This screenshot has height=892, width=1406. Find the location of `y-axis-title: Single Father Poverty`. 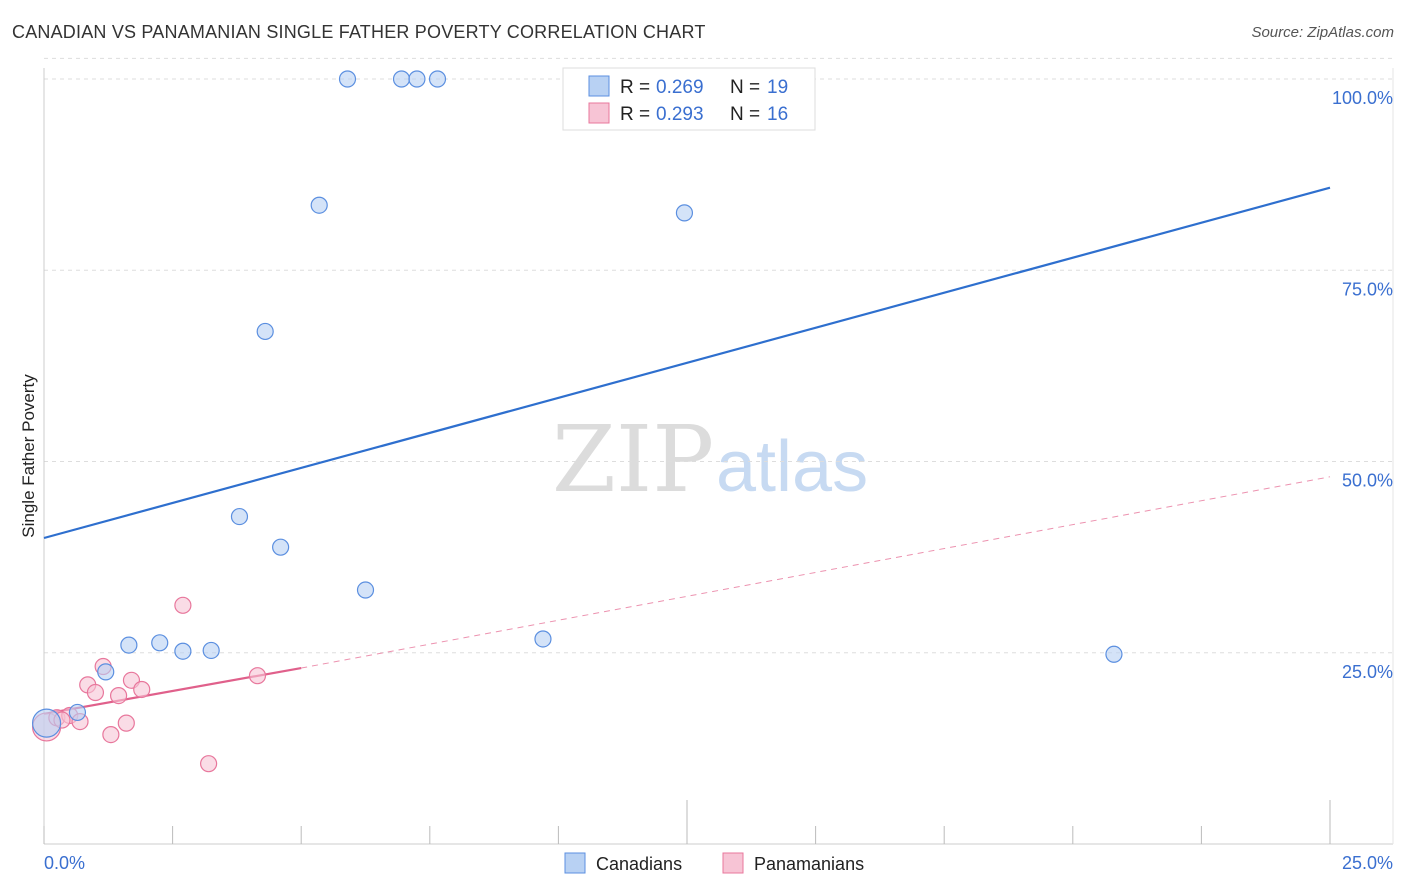

y-axis-title: Single Father Poverty is located at coordinates (28, 456).